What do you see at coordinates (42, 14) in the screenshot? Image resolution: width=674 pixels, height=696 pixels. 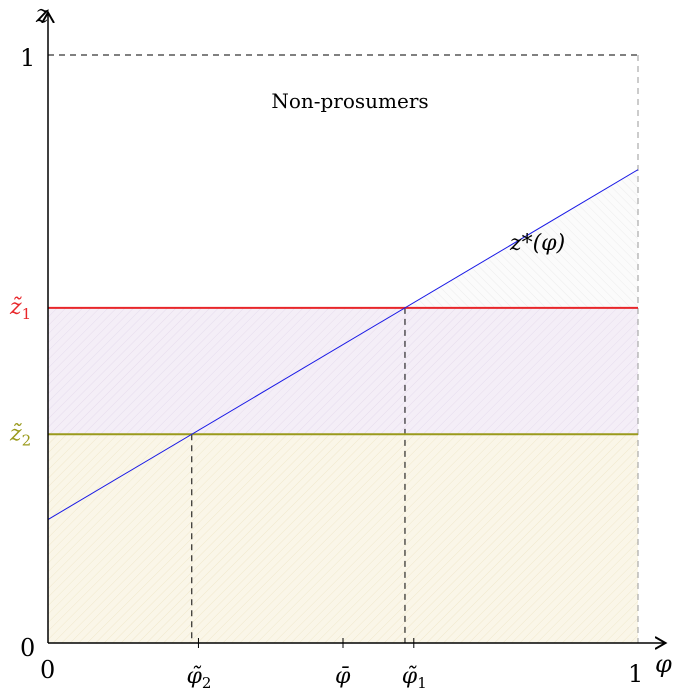 I see `y-axis-symbol: z` at bounding box center [42, 14].